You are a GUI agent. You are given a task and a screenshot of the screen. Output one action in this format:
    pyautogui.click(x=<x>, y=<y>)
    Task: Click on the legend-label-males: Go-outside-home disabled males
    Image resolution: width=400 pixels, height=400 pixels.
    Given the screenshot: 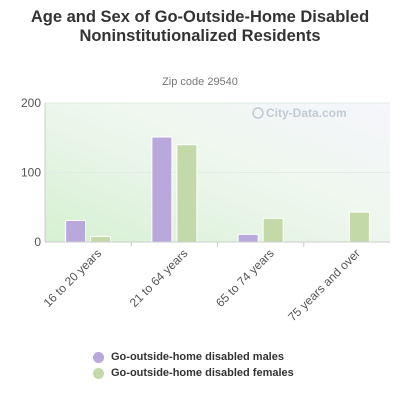 What is the action you would take?
    pyautogui.click(x=197, y=357)
    